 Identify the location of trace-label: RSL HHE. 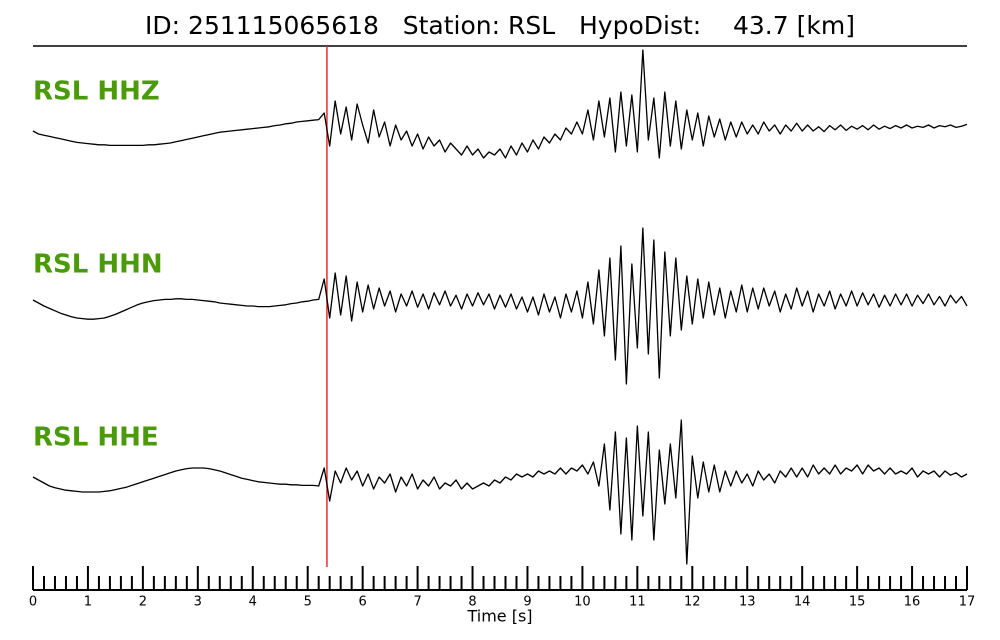
(96, 438).